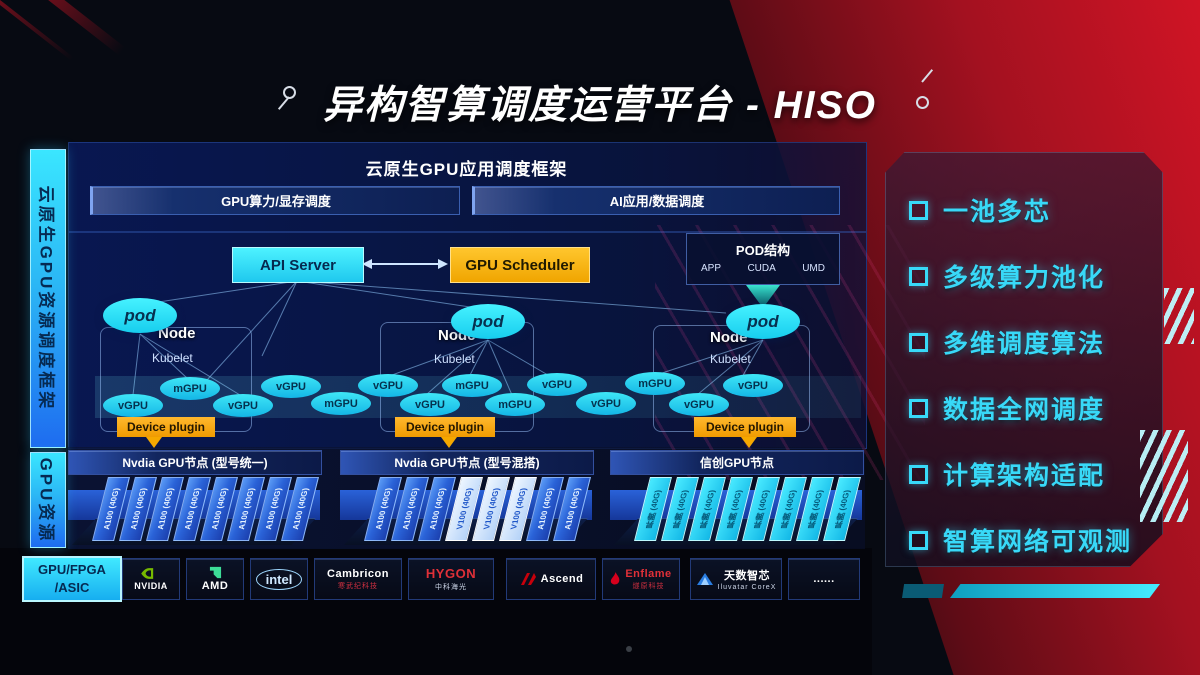 The width and height of the screenshot is (1200, 675). What do you see at coordinates (358, 586) in the screenshot?
I see `vendor-subtitle: 寒武纪科技` at bounding box center [358, 586].